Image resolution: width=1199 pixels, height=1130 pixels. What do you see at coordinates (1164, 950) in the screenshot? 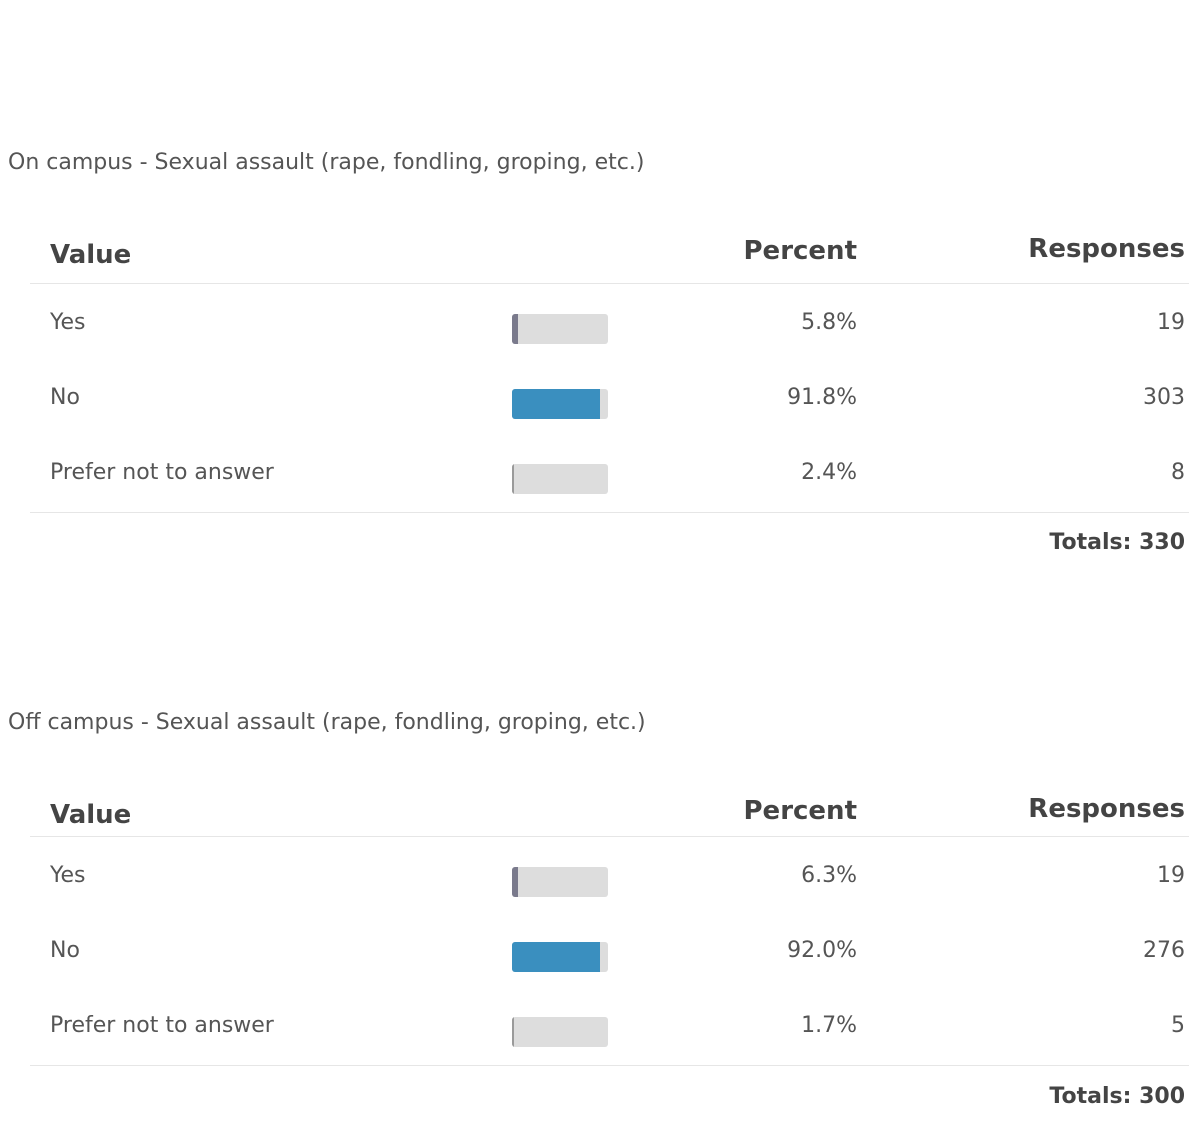
I see `row-responses: 276` at bounding box center [1164, 950].